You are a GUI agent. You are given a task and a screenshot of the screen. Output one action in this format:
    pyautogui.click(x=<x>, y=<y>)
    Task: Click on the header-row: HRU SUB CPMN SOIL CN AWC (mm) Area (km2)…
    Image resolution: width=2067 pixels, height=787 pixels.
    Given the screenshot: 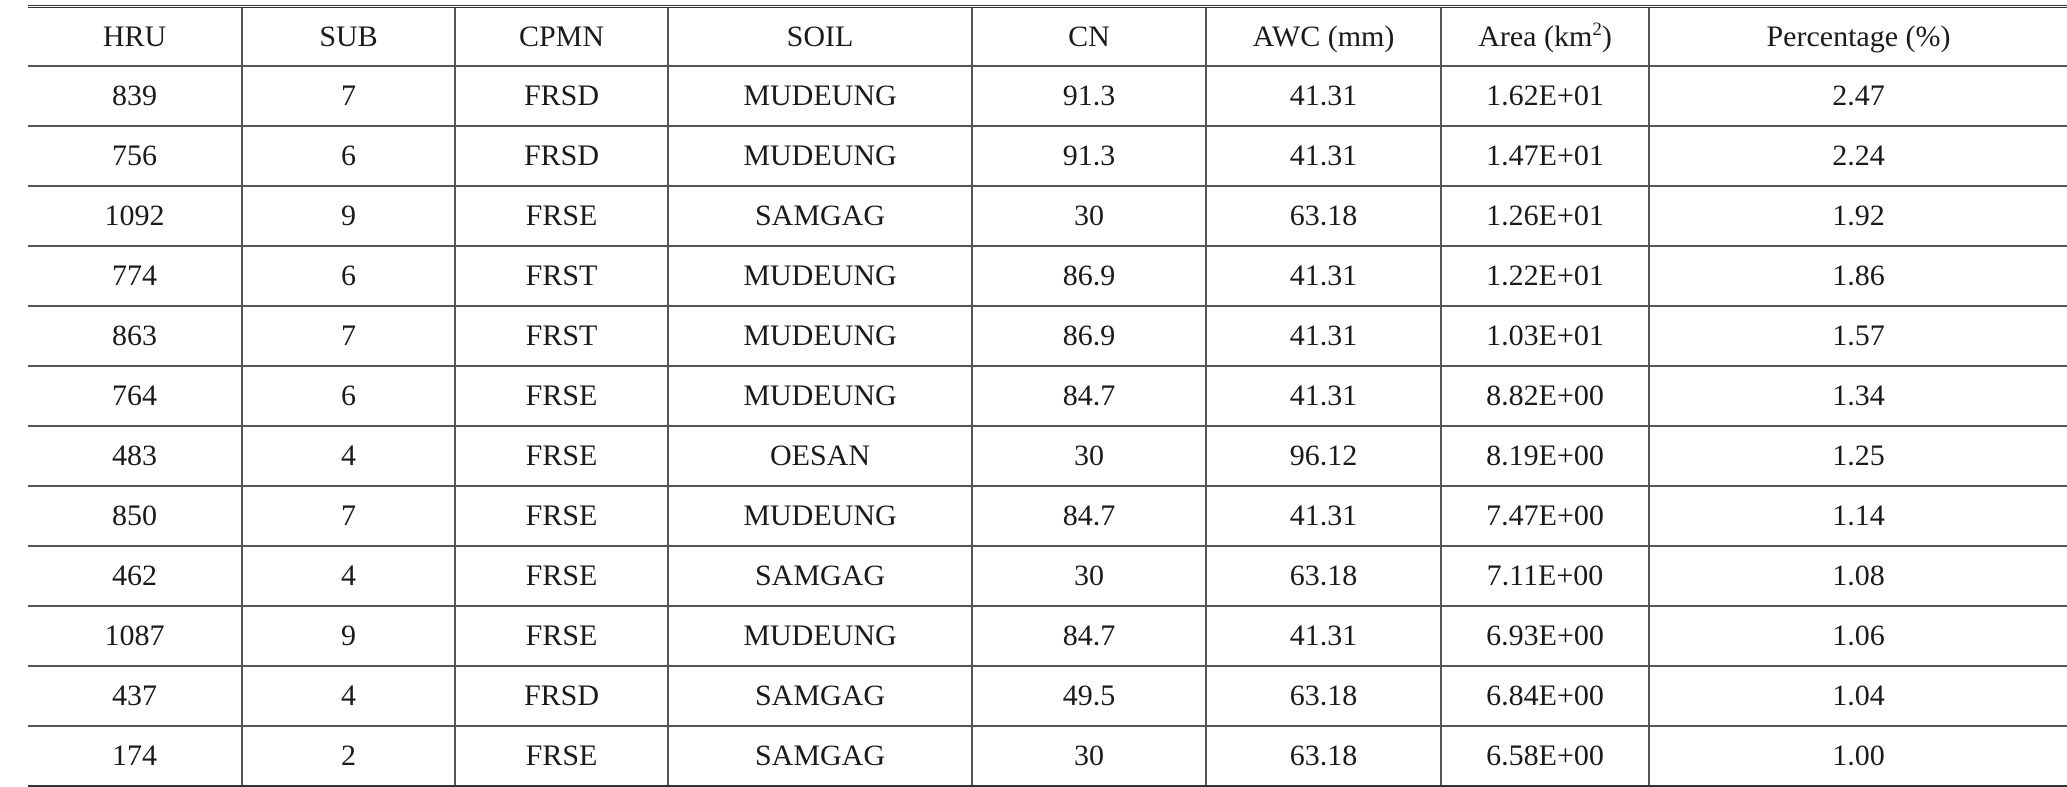 What is the action you would take?
    pyautogui.click(x=1047, y=36)
    